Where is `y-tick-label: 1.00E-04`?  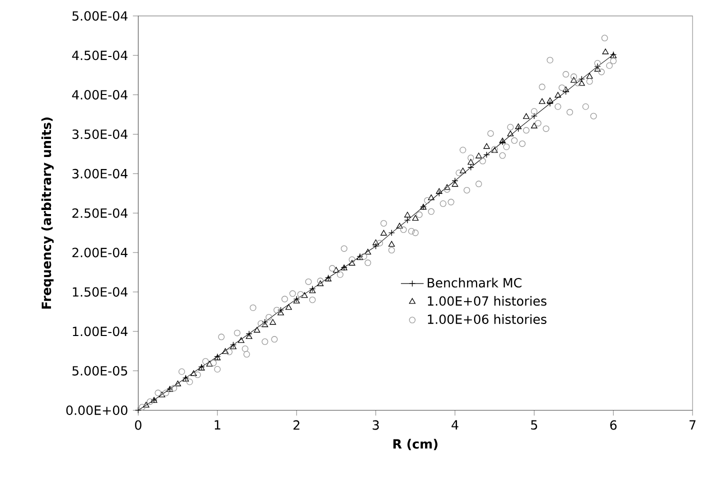
y-tick-label: 1.00E-04 is located at coordinates (100, 331).